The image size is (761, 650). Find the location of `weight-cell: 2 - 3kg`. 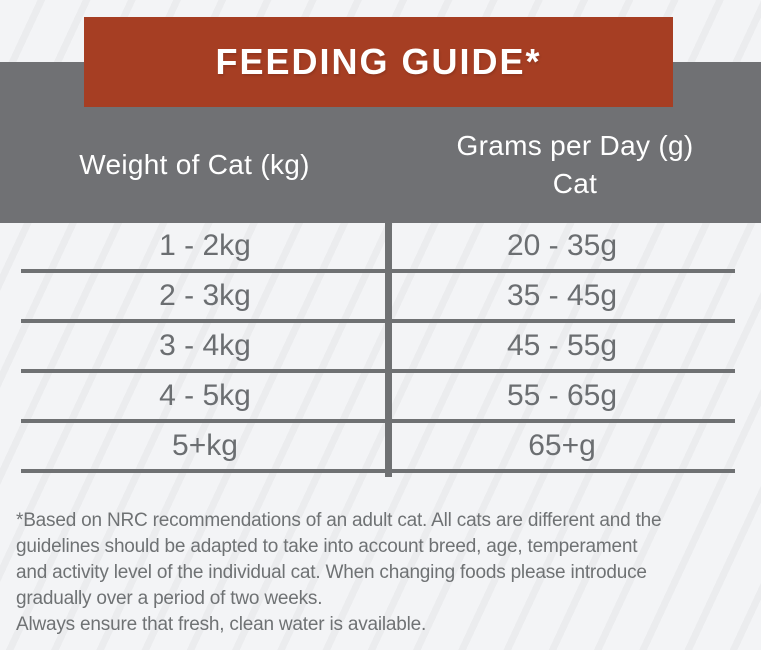

weight-cell: 2 - 3kg is located at coordinates (205, 295).